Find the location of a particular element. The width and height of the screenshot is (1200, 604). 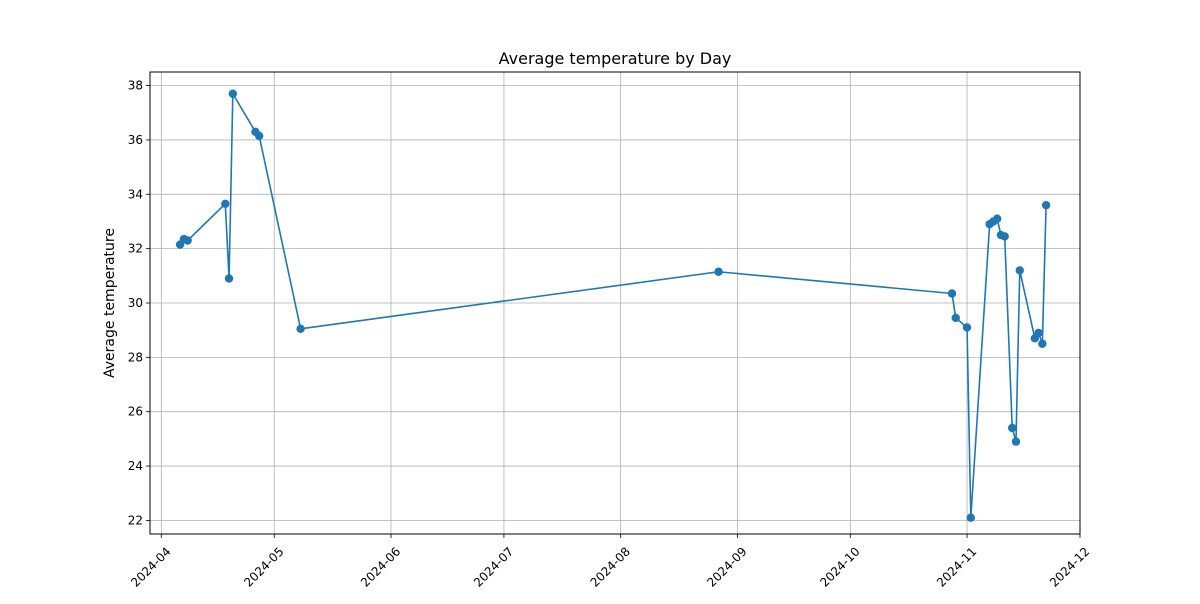

y-axis-ticks: 22 24 26 28 30 32 34 36 38 is located at coordinates (139, 303).